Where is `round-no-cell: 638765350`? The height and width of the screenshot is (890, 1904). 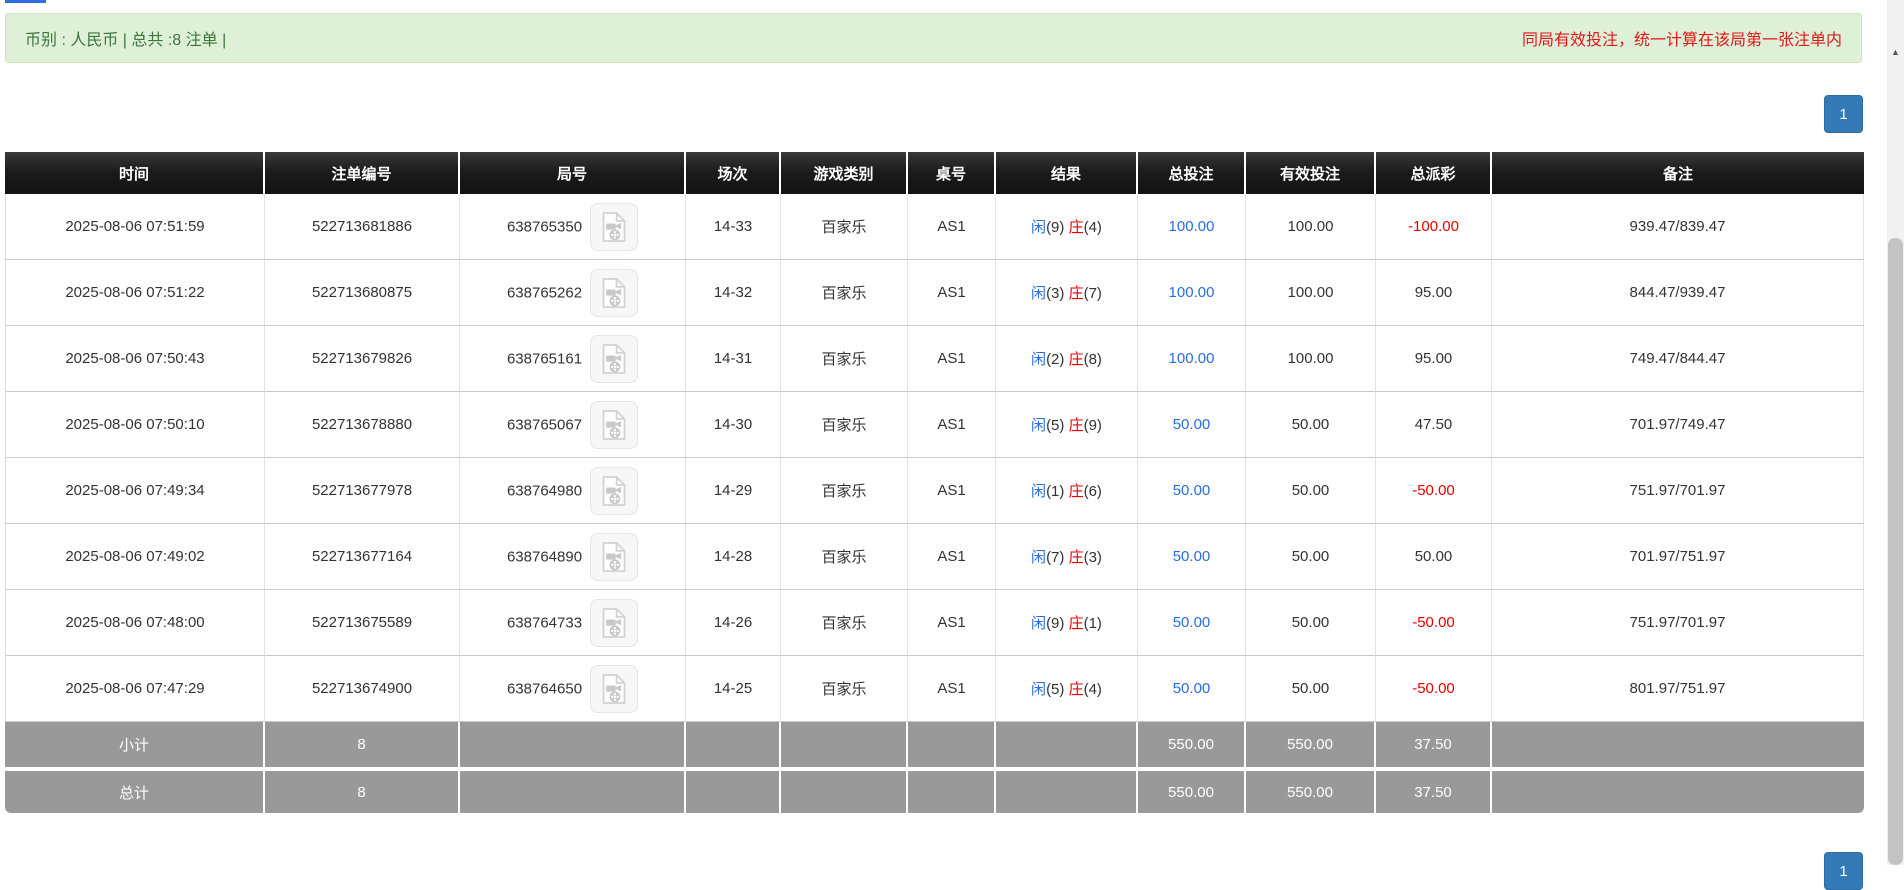
round-no-cell: 638765350 is located at coordinates (573, 227).